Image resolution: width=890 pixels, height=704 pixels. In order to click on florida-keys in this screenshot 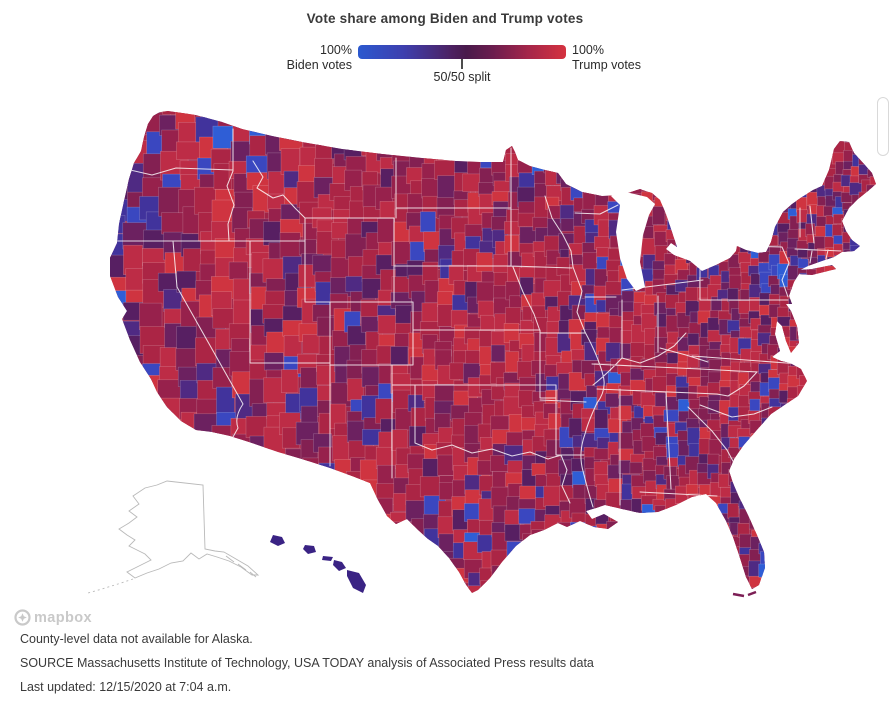, I will do `click(744, 594)`.